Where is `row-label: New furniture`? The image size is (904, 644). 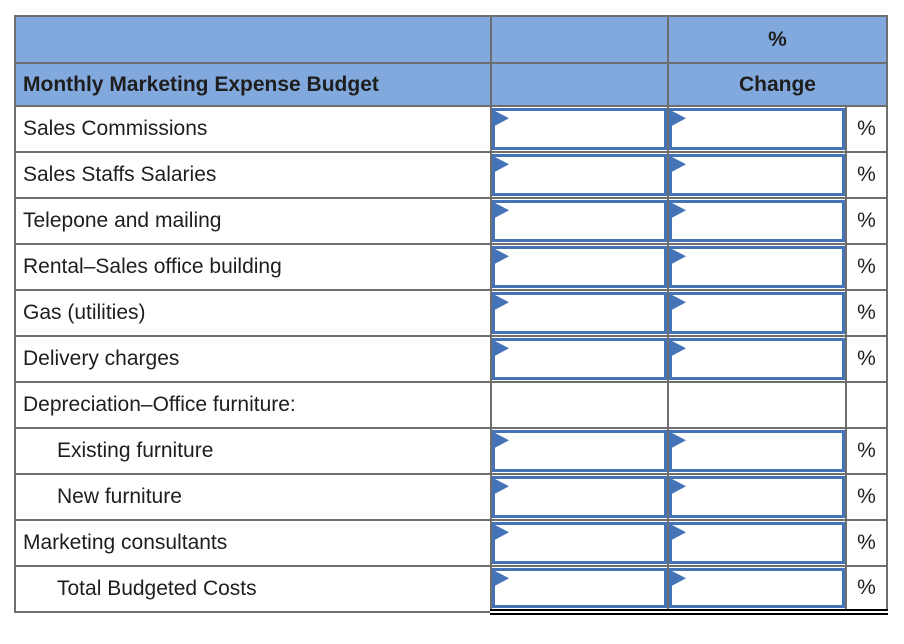 row-label: New furniture is located at coordinates (253, 497).